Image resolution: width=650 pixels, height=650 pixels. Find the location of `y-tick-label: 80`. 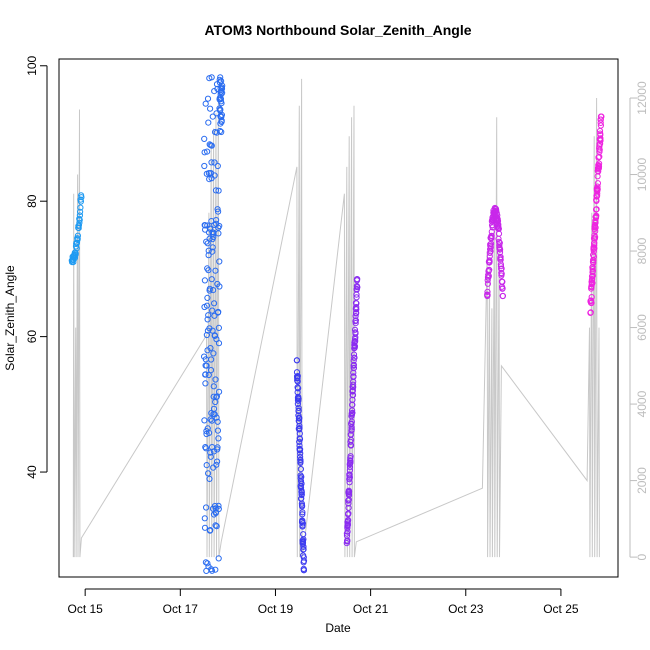

y-tick-label: 80 is located at coordinates (32, 201).